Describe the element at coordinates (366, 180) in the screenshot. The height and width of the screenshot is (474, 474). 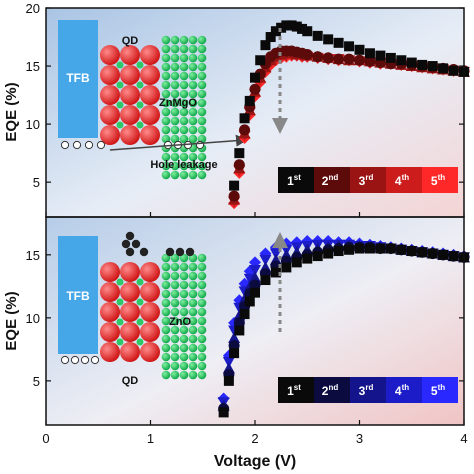
I see `legend-label-3rd: 3rd` at that location.